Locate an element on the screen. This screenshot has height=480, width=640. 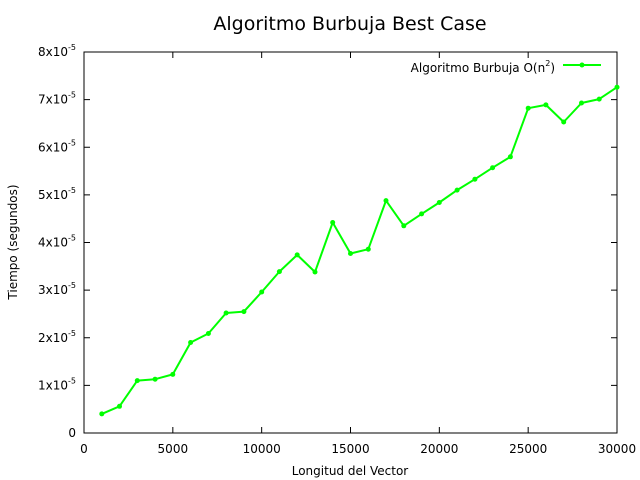
legend-label-main: Algoritmo Burbuja O(n is located at coordinates (478, 68).